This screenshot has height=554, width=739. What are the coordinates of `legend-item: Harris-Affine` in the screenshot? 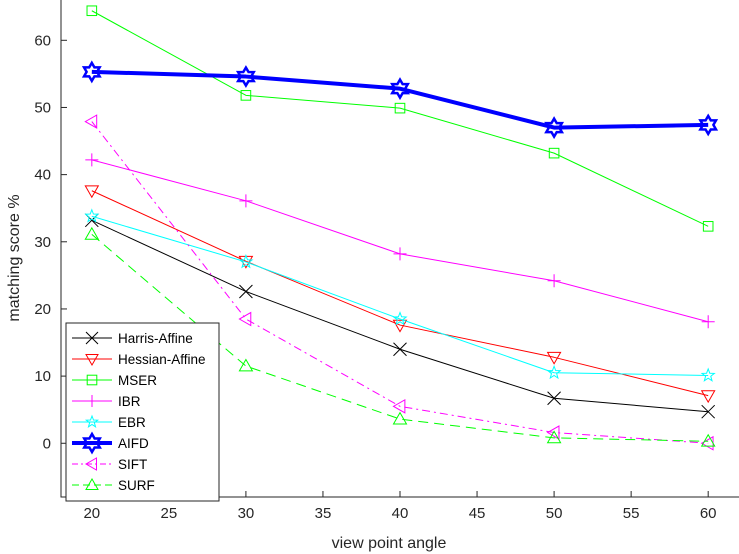 It's located at (132, 338).